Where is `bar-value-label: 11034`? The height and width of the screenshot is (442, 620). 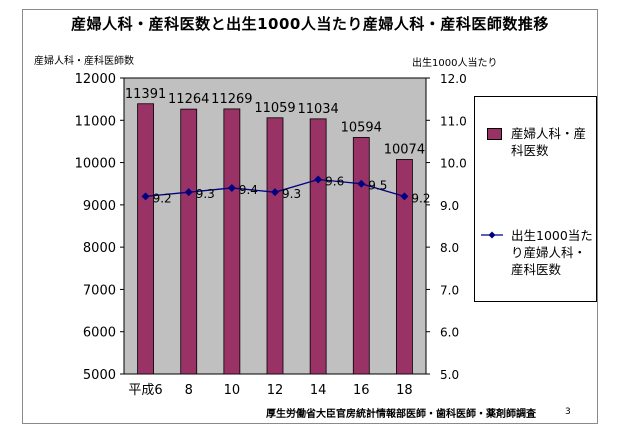 bar-value-label: 11034 is located at coordinates (317, 109).